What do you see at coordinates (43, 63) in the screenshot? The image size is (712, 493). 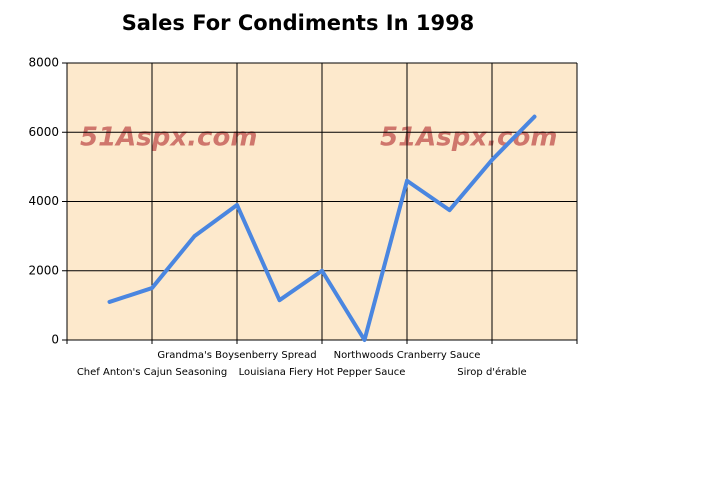 I see `y-tick-label: 8000` at bounding box center [43, 63].